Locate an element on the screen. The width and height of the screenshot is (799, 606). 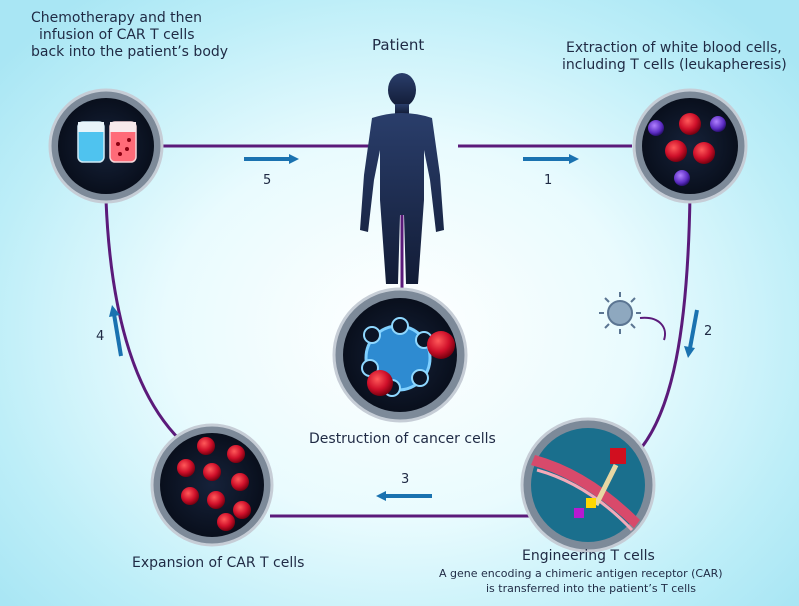
virus-vector-icon is located at coordinates (632, 316).